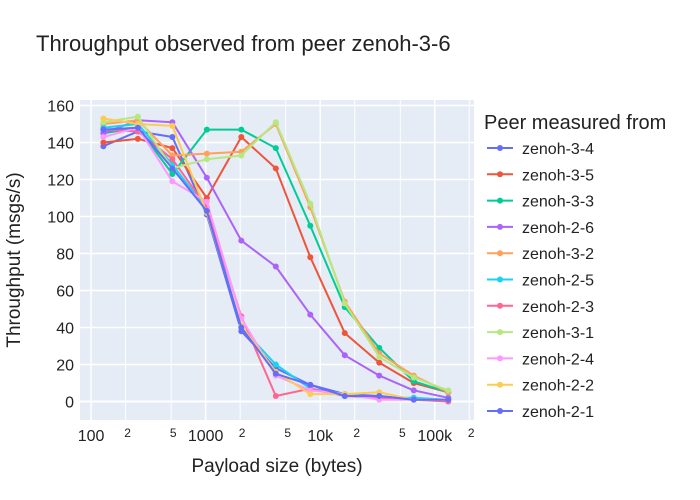 This screenshot has width=700, height=500. I want to click on y-axis-title: Throughput (msgs/s), so click(14, 259).